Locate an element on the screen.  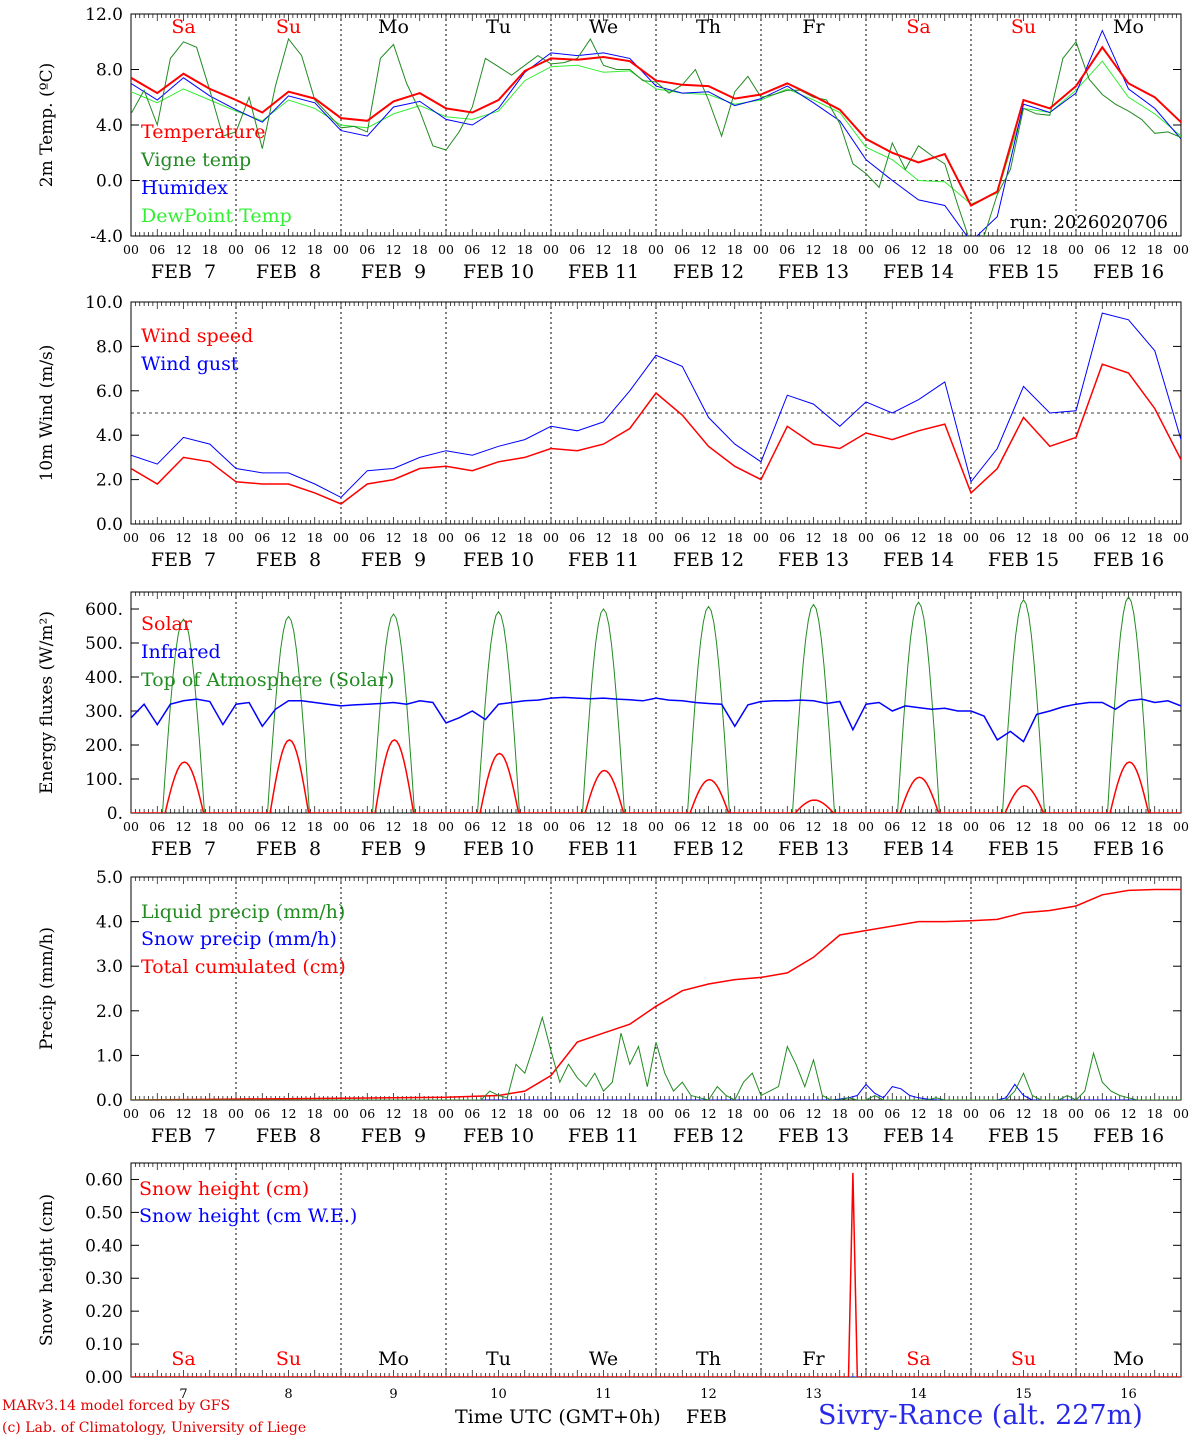
series-wind-speed is located at coordinates (656, 434).